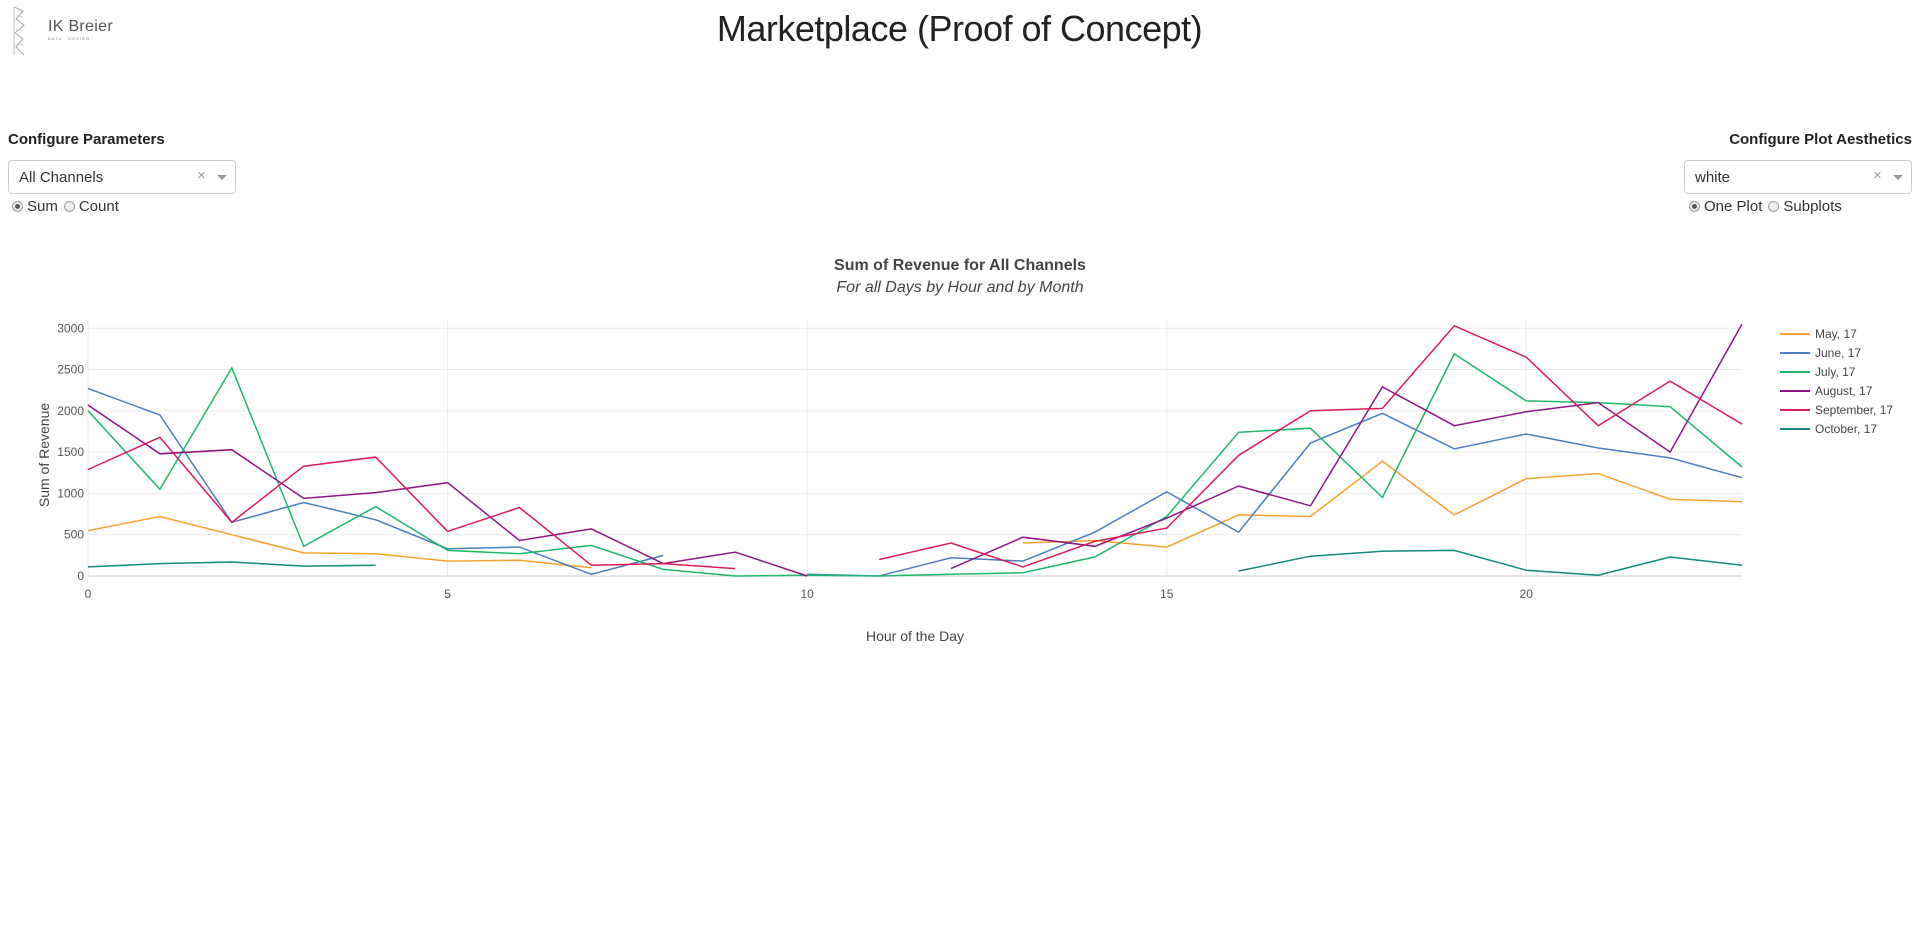 This screenshot has height=929, width=1919. I want to click on x-axis-label: Hour of the Day, so click(915, 636).